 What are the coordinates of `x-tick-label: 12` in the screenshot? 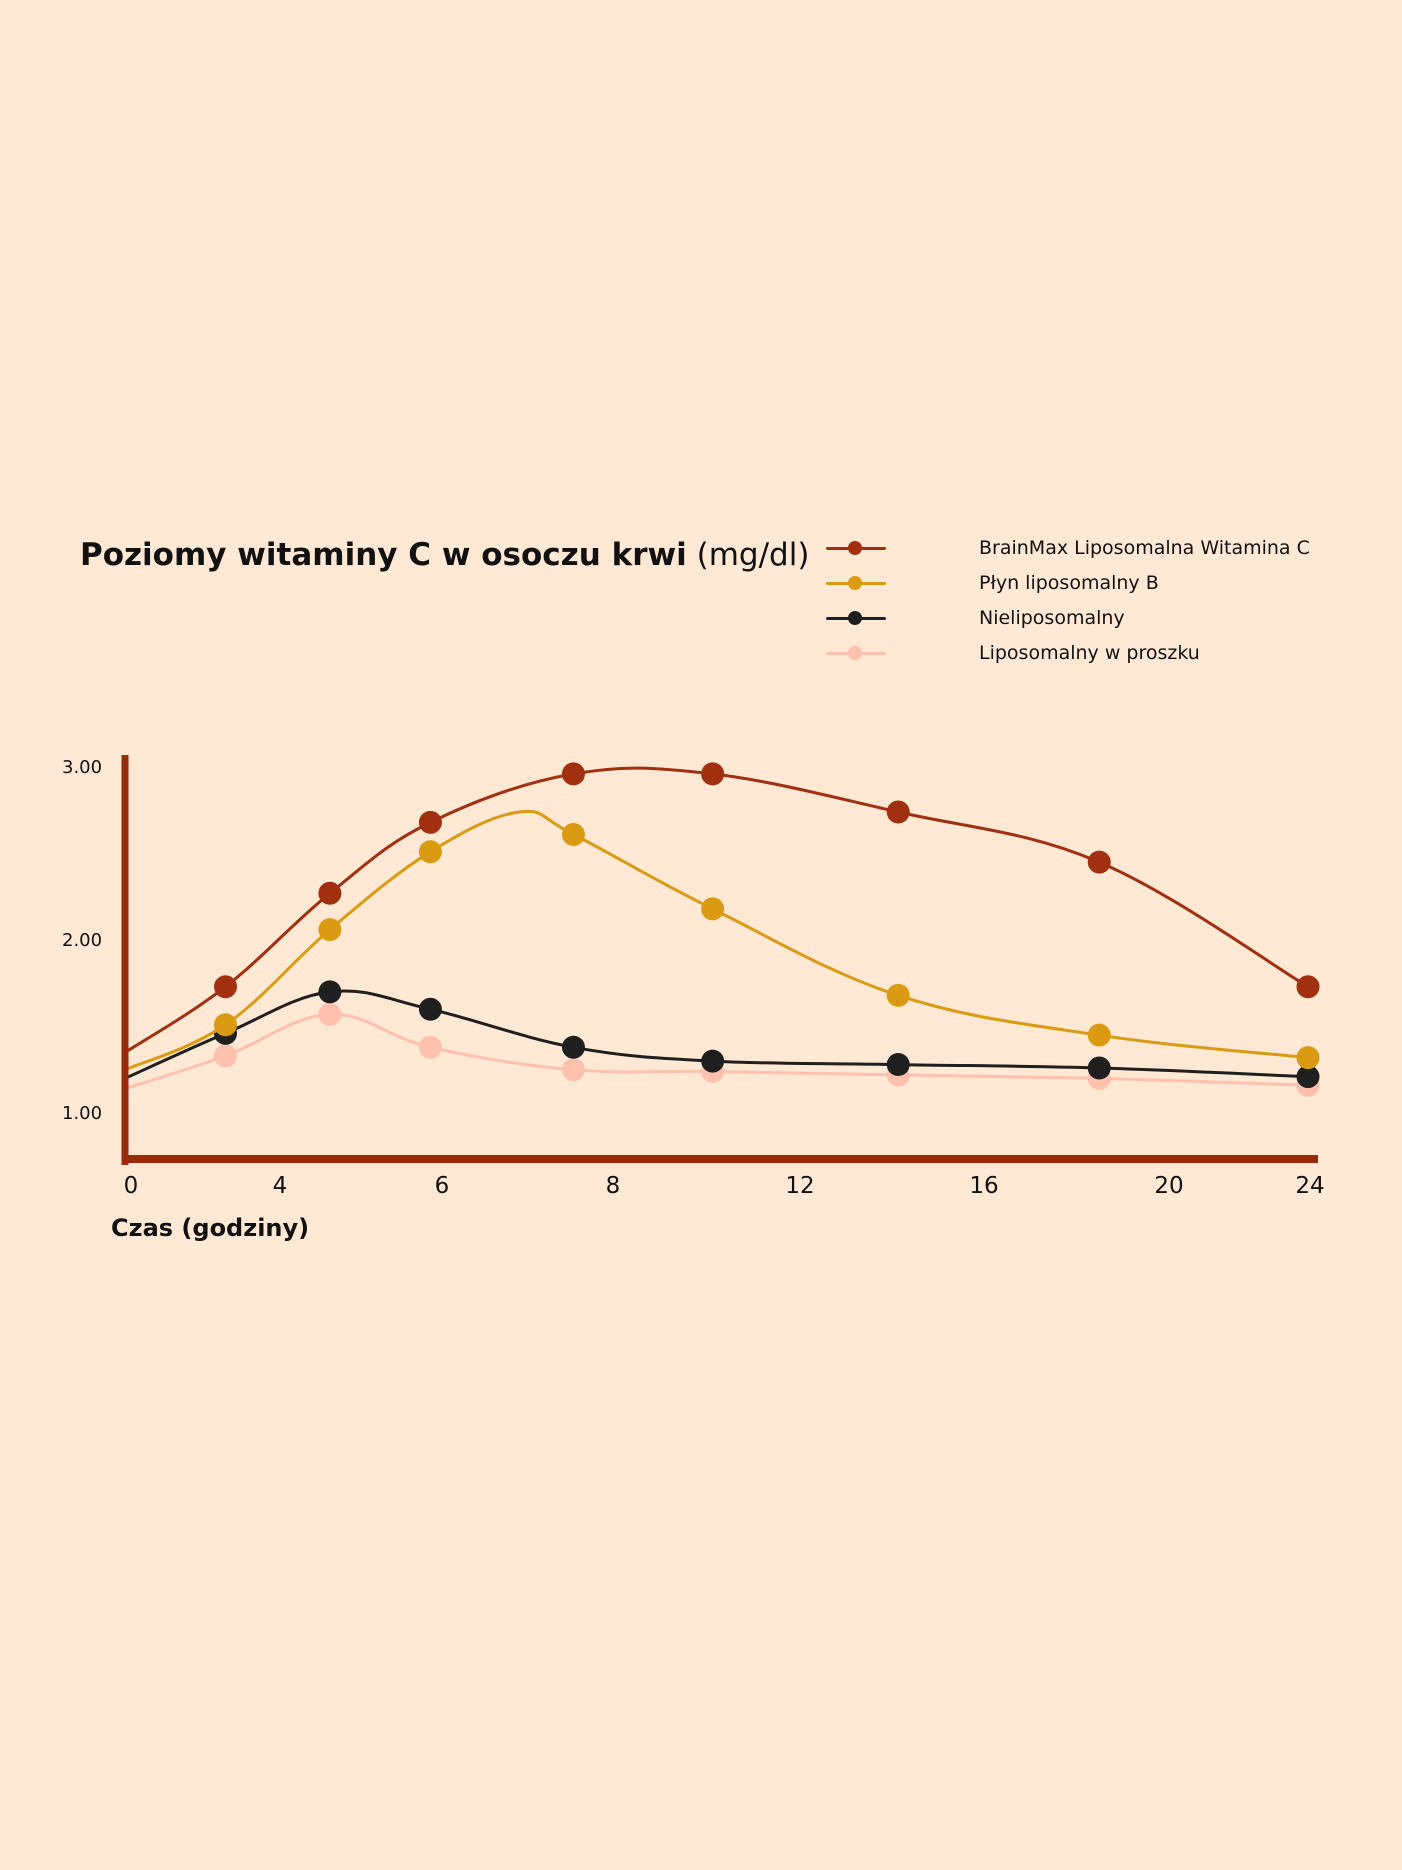 It's located at (799, 1186).